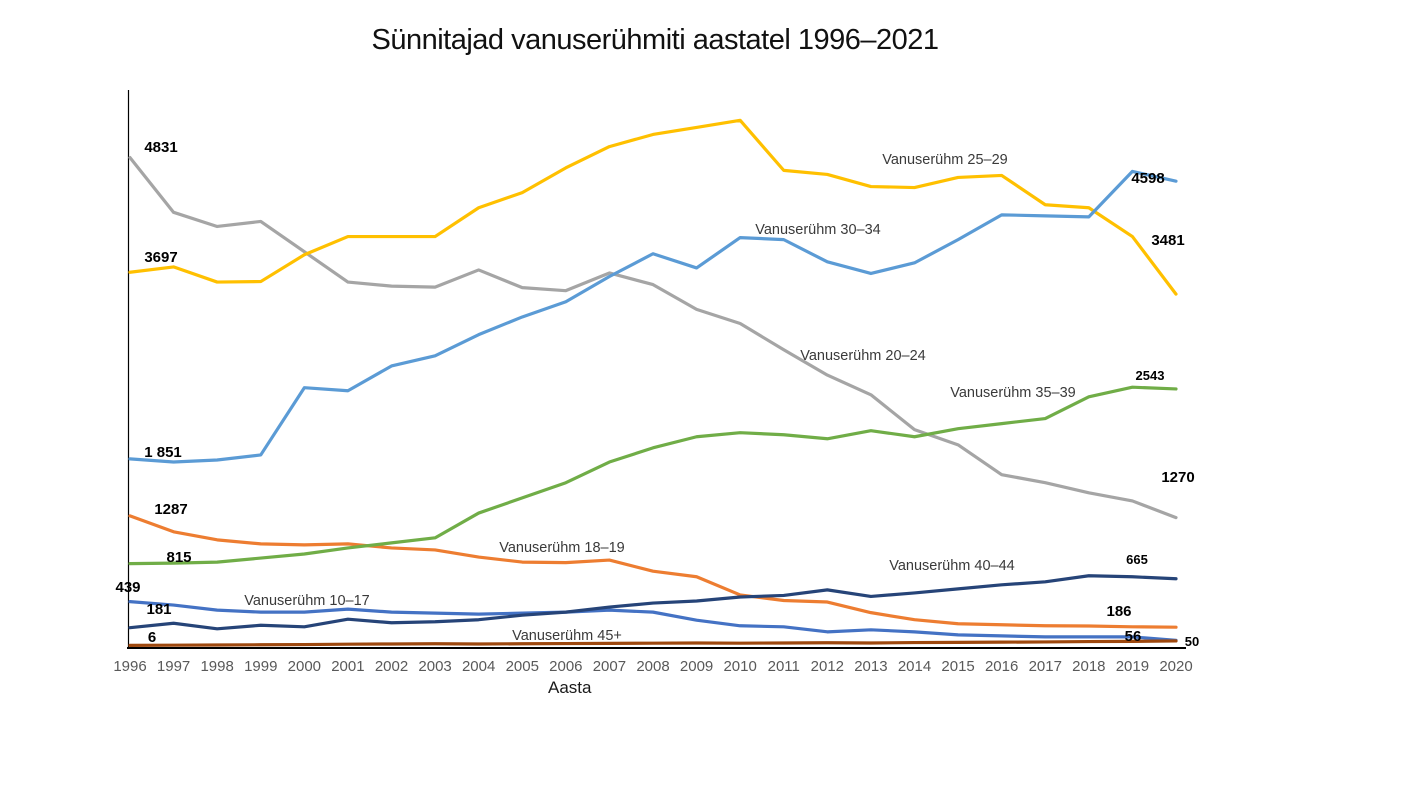 Image resolution: width=1413 pixels, height=811 pixels. I want to click on series-inline-label: Vanuserühm 20–24, so click(863, 356).